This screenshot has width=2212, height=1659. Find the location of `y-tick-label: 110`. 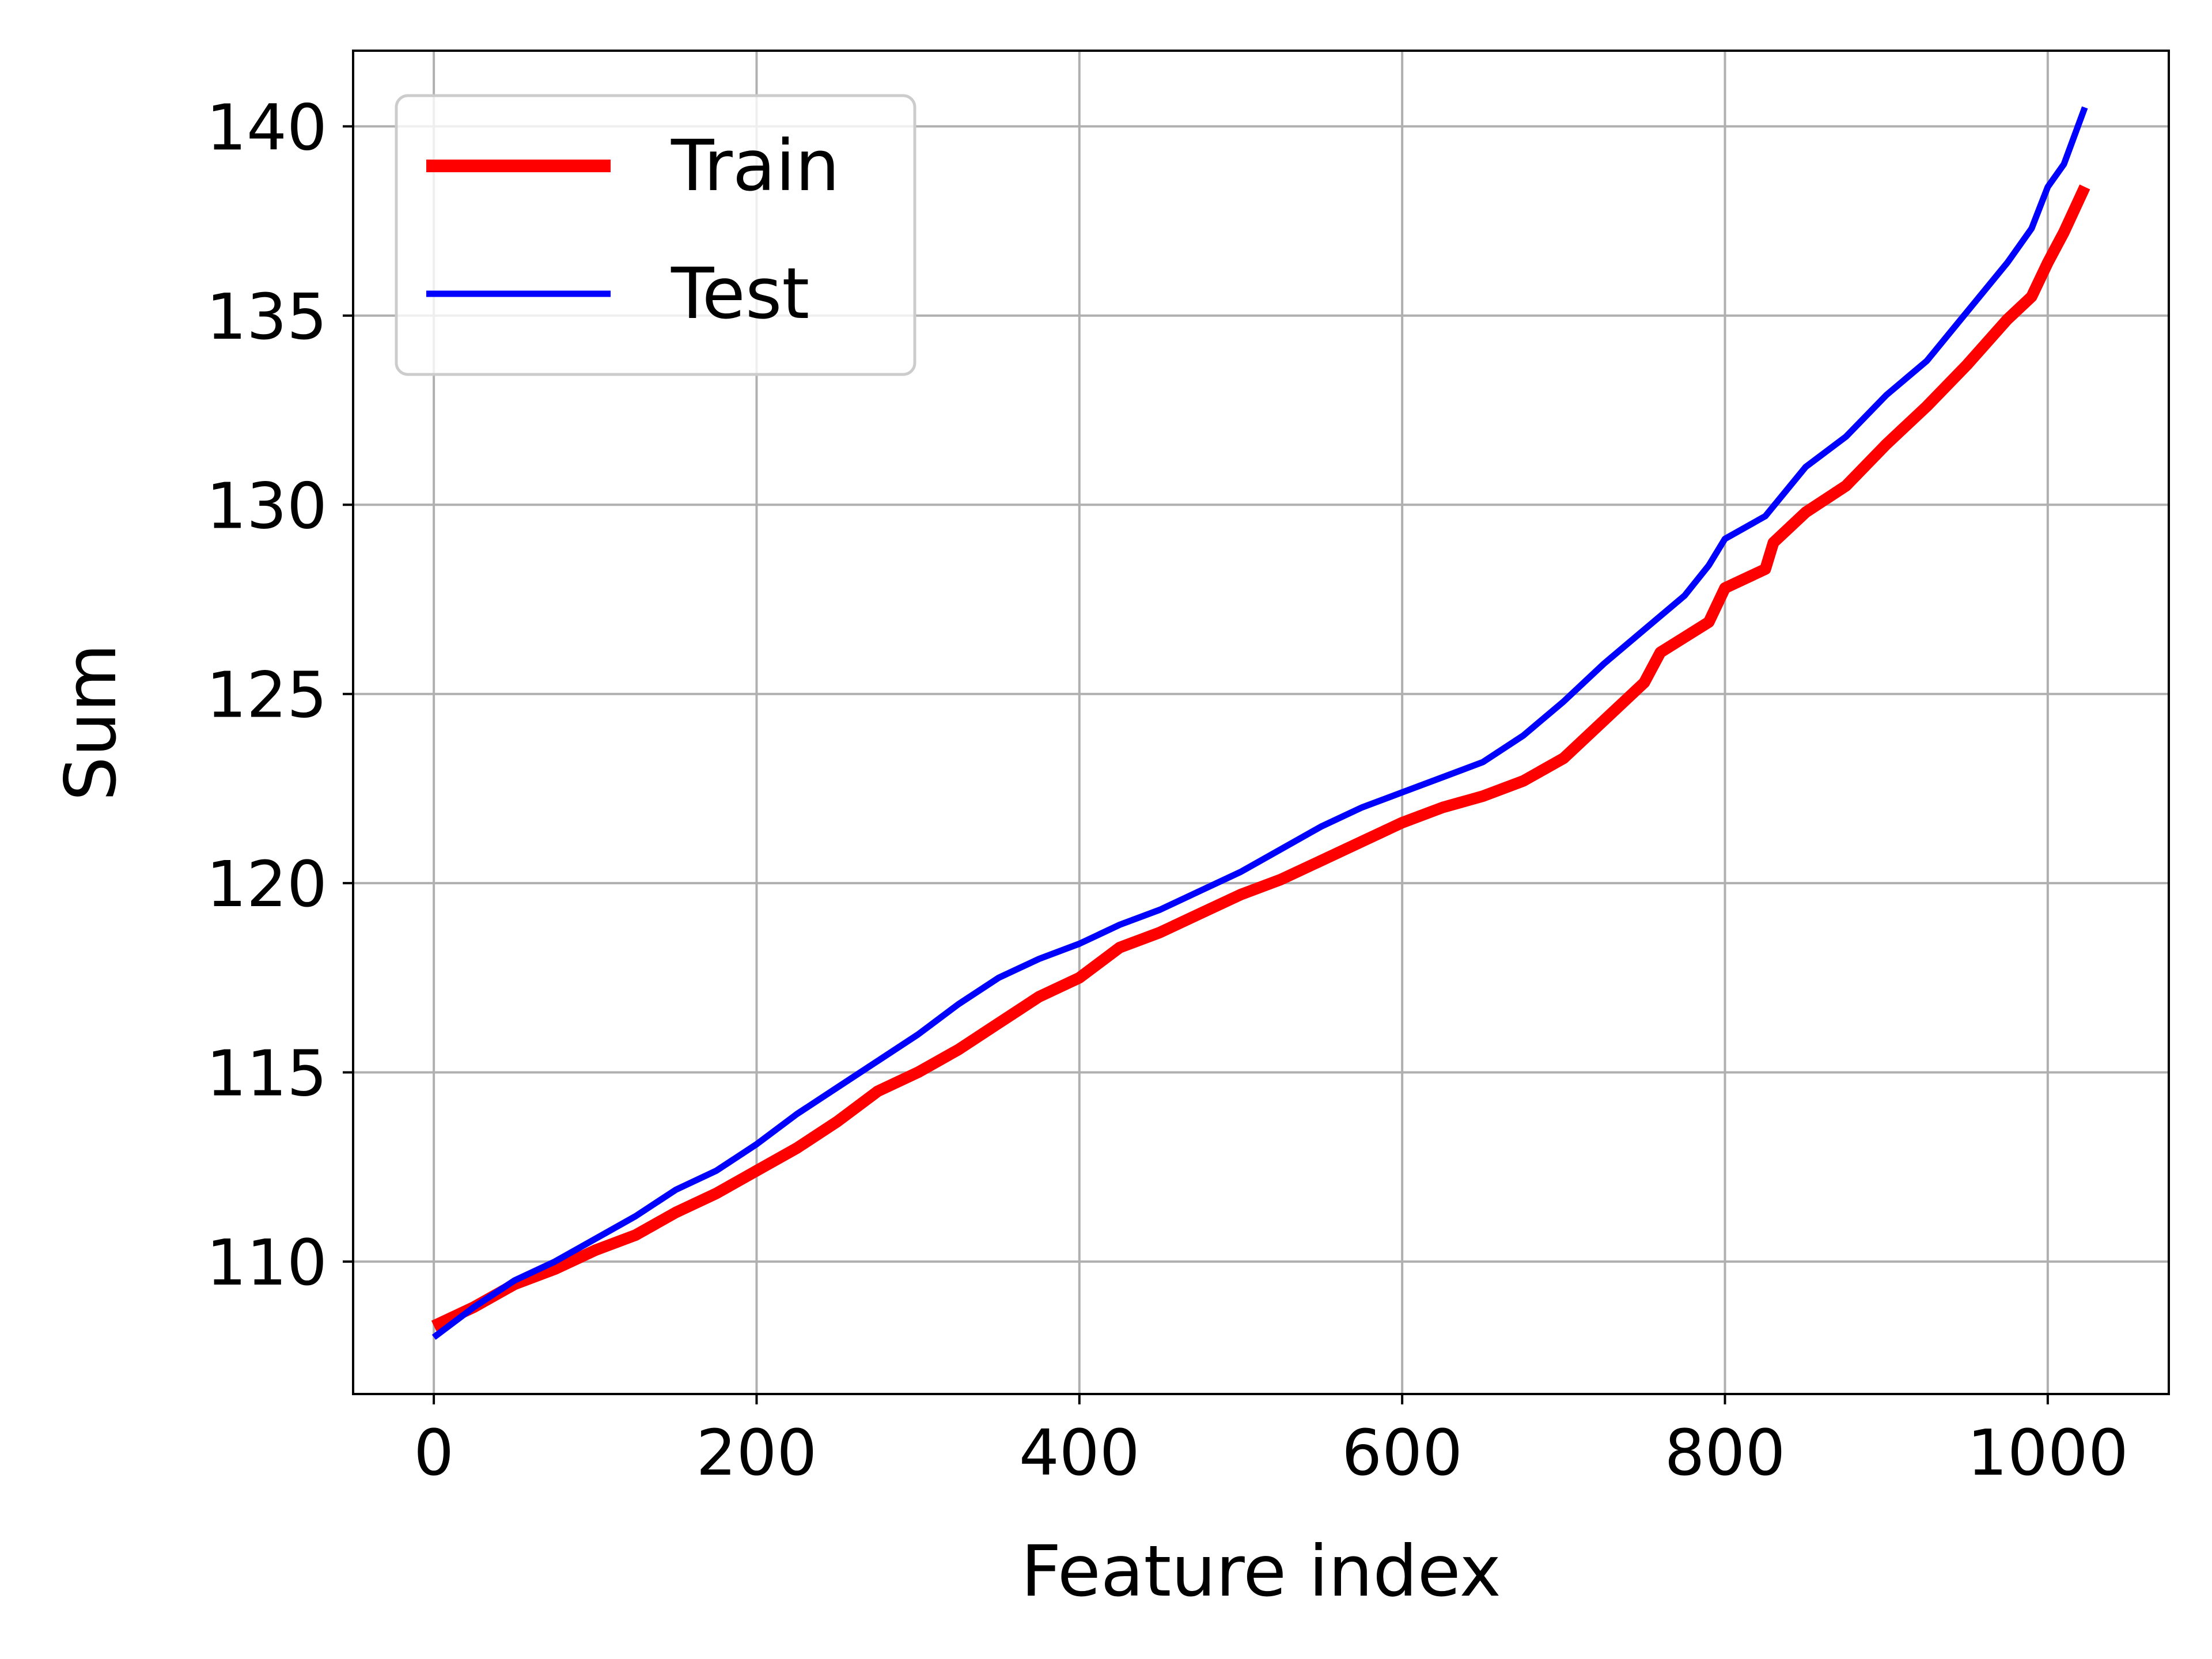

y-tick-label: 110 is located at coordinates (266, 1263).